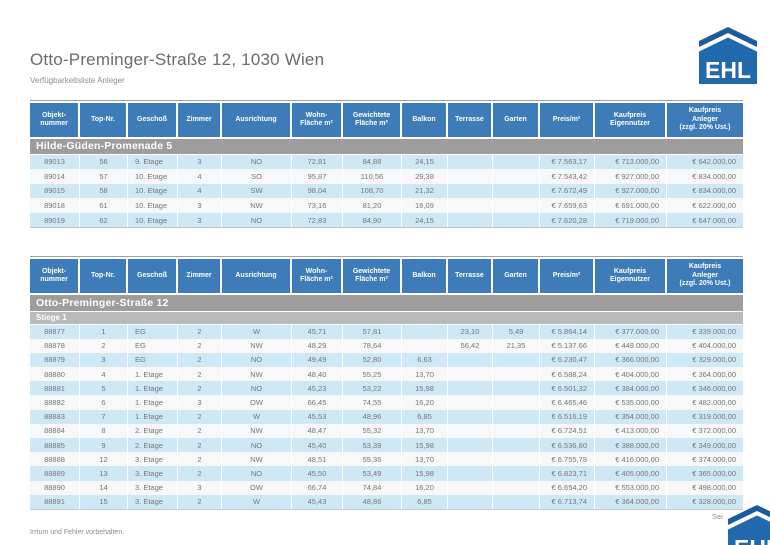 The image size is (770, 545). I want to click on table-cell: EG, so click(153, 345).